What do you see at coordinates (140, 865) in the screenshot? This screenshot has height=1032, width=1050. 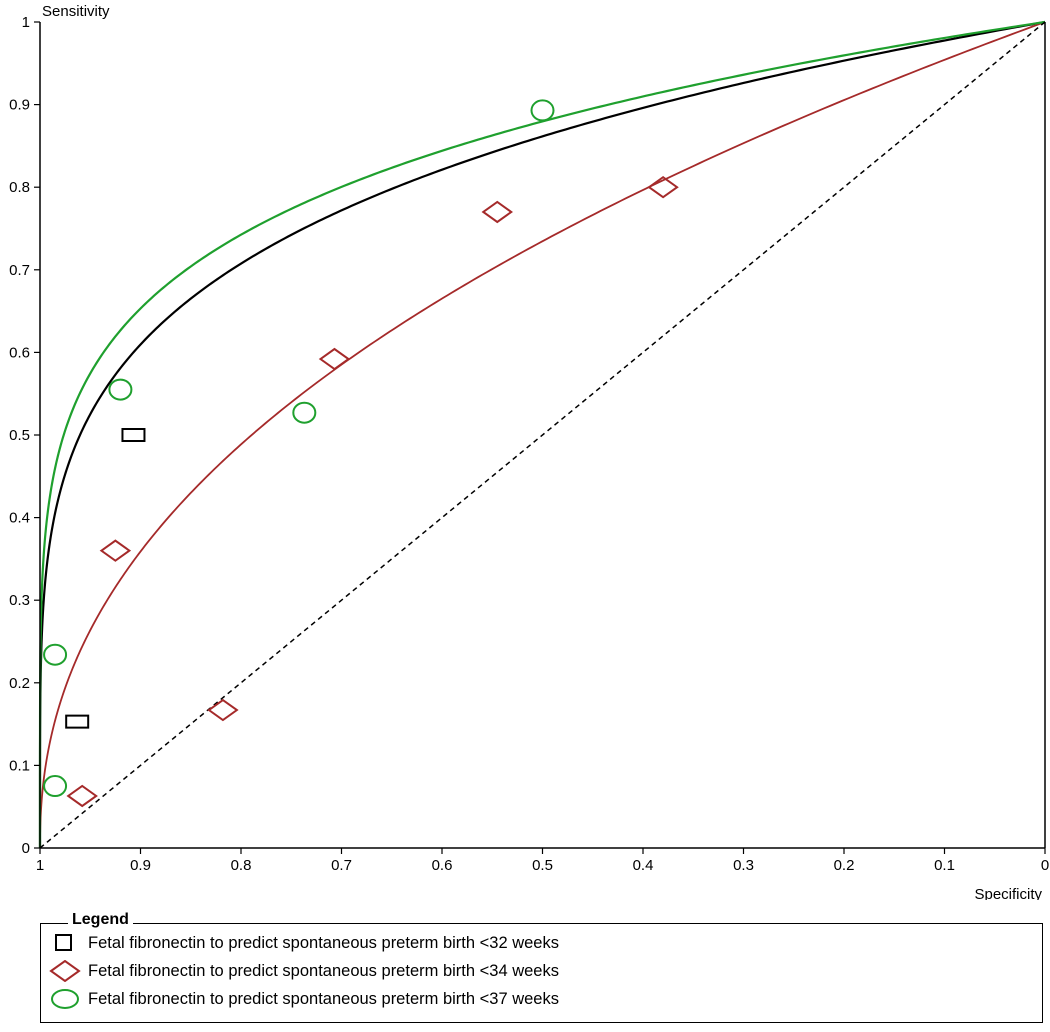 I see `x-tick-label: 0.9` at bounding box center [140, 865].